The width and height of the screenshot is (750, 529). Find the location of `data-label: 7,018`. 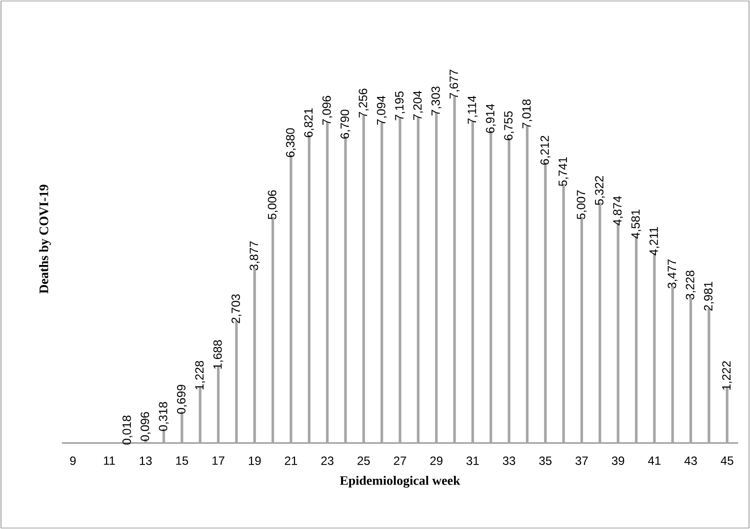

data-label: 7,018 is located at coordinates (527, 113).